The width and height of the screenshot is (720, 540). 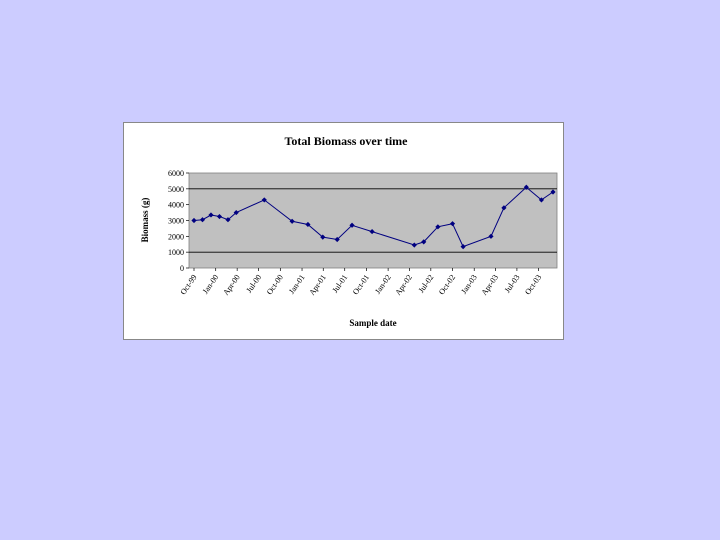 I want to click on x-tick-label: Apr-02, so click(x=403, y=285).